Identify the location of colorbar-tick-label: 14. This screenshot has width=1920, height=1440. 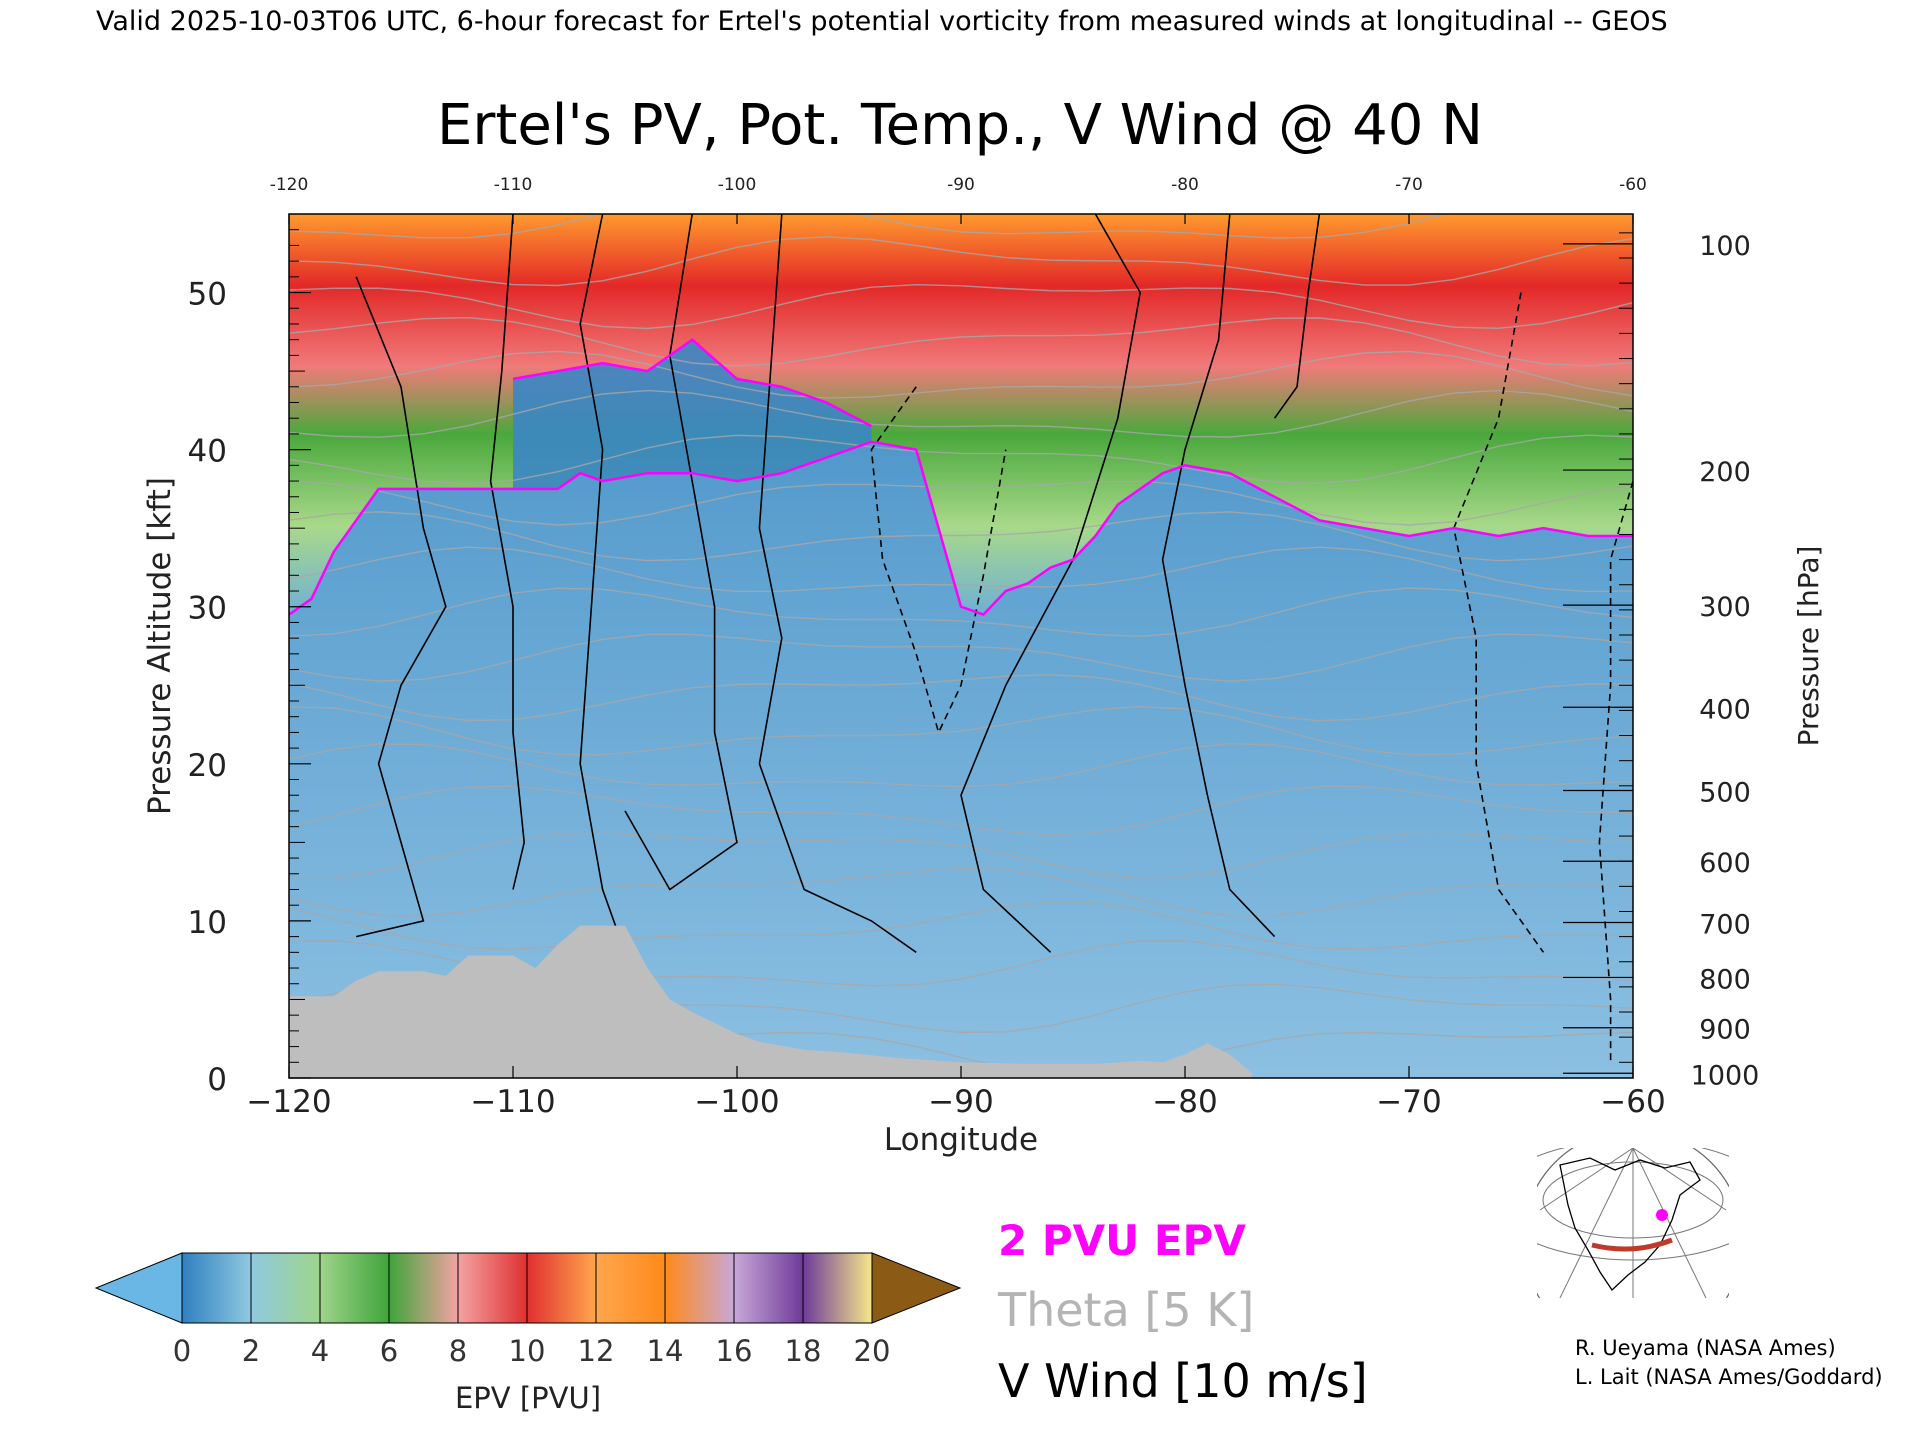
(665, 1351).